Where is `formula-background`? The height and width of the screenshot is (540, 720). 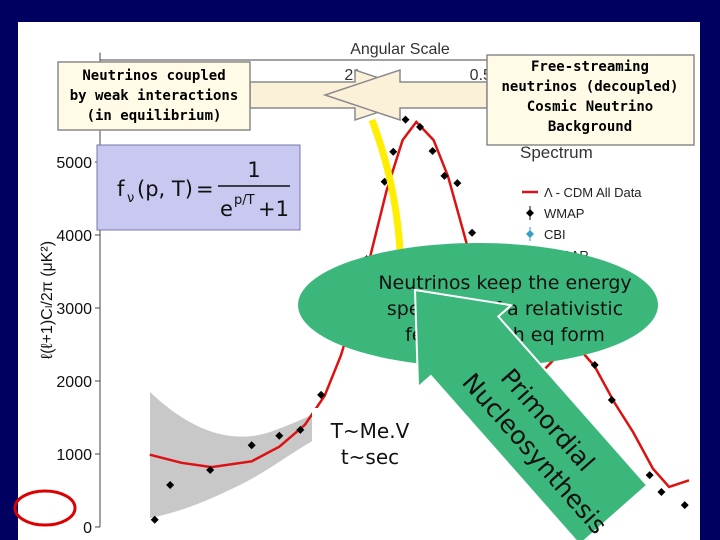 formula-background is located at coordinates (198, 187).